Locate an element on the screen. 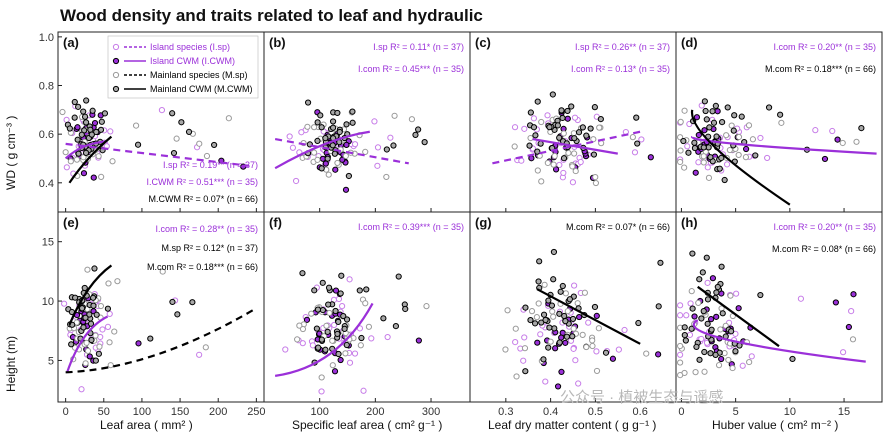 Image resolution: width=891 pixels, height=436 pixels. panel-label: (d) is located at coordinates (689, 42).